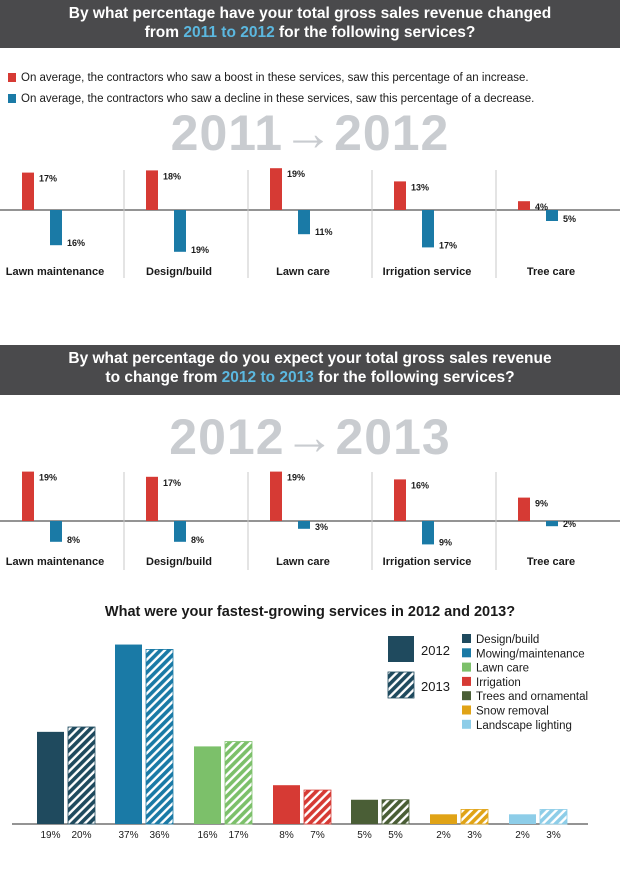 The height and width of the screenshot is (870, 620). Describe the element at coordinates (197, 540) in the screenshot. I see `label-decrease-design-build: 8%` at that location.